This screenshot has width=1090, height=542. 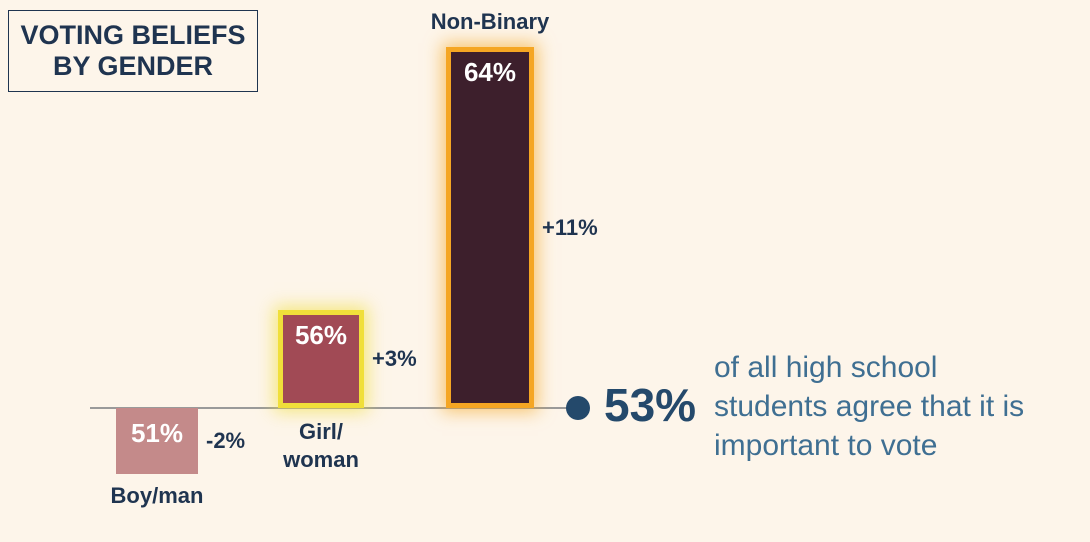 I want to click on category-label: Non-Binary, so click(x=490, y=21).